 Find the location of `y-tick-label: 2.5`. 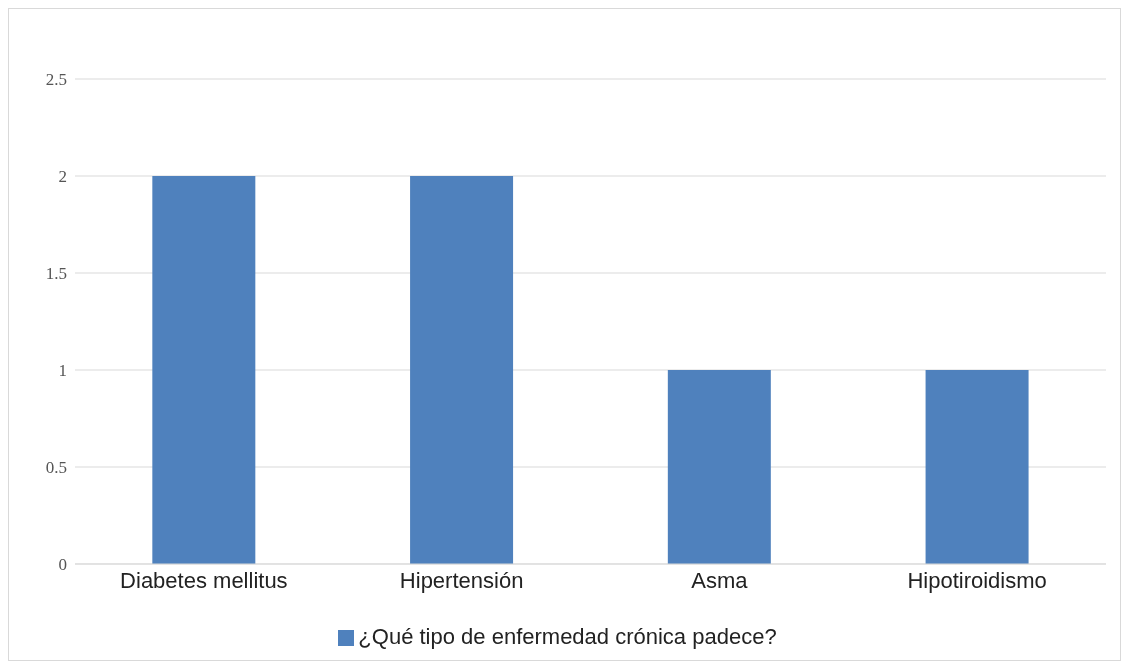

y-tick-label: 2.5 is located at coordinates (56, 80).